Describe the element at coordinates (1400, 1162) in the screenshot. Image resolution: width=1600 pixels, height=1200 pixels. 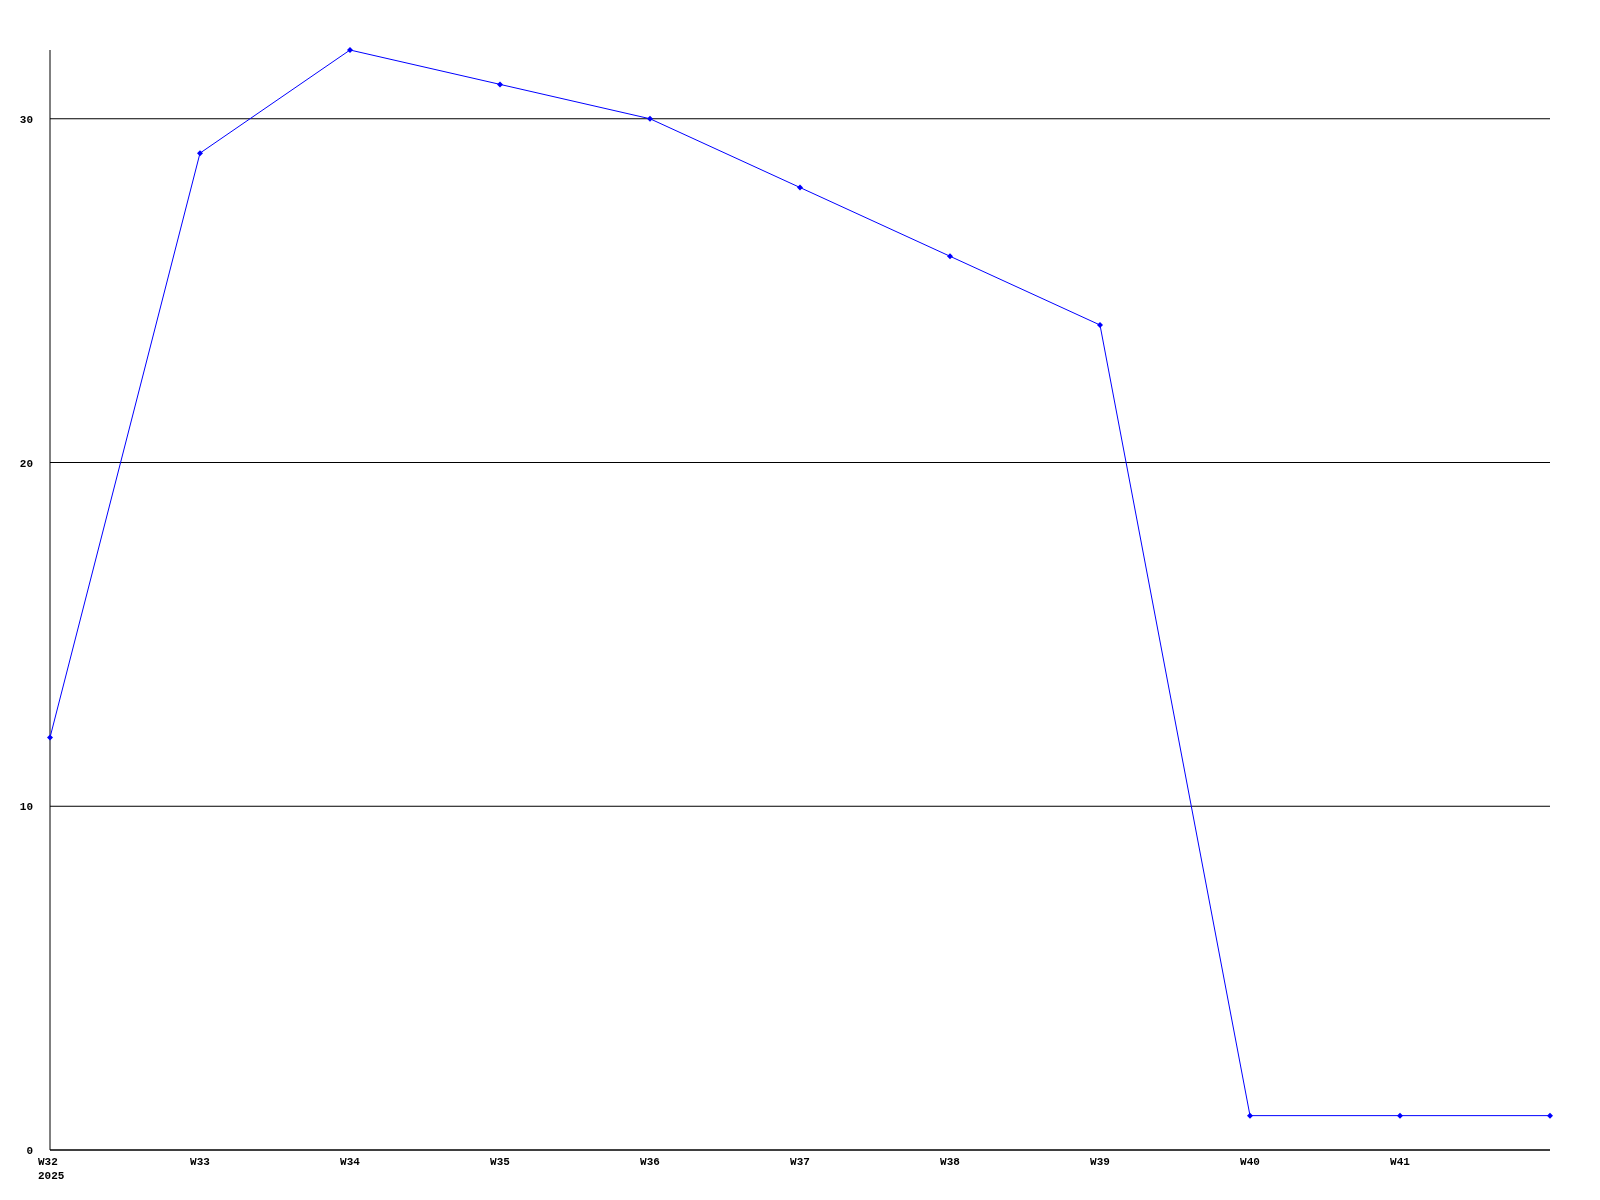
I see `x-tick-label: W41` at that location.